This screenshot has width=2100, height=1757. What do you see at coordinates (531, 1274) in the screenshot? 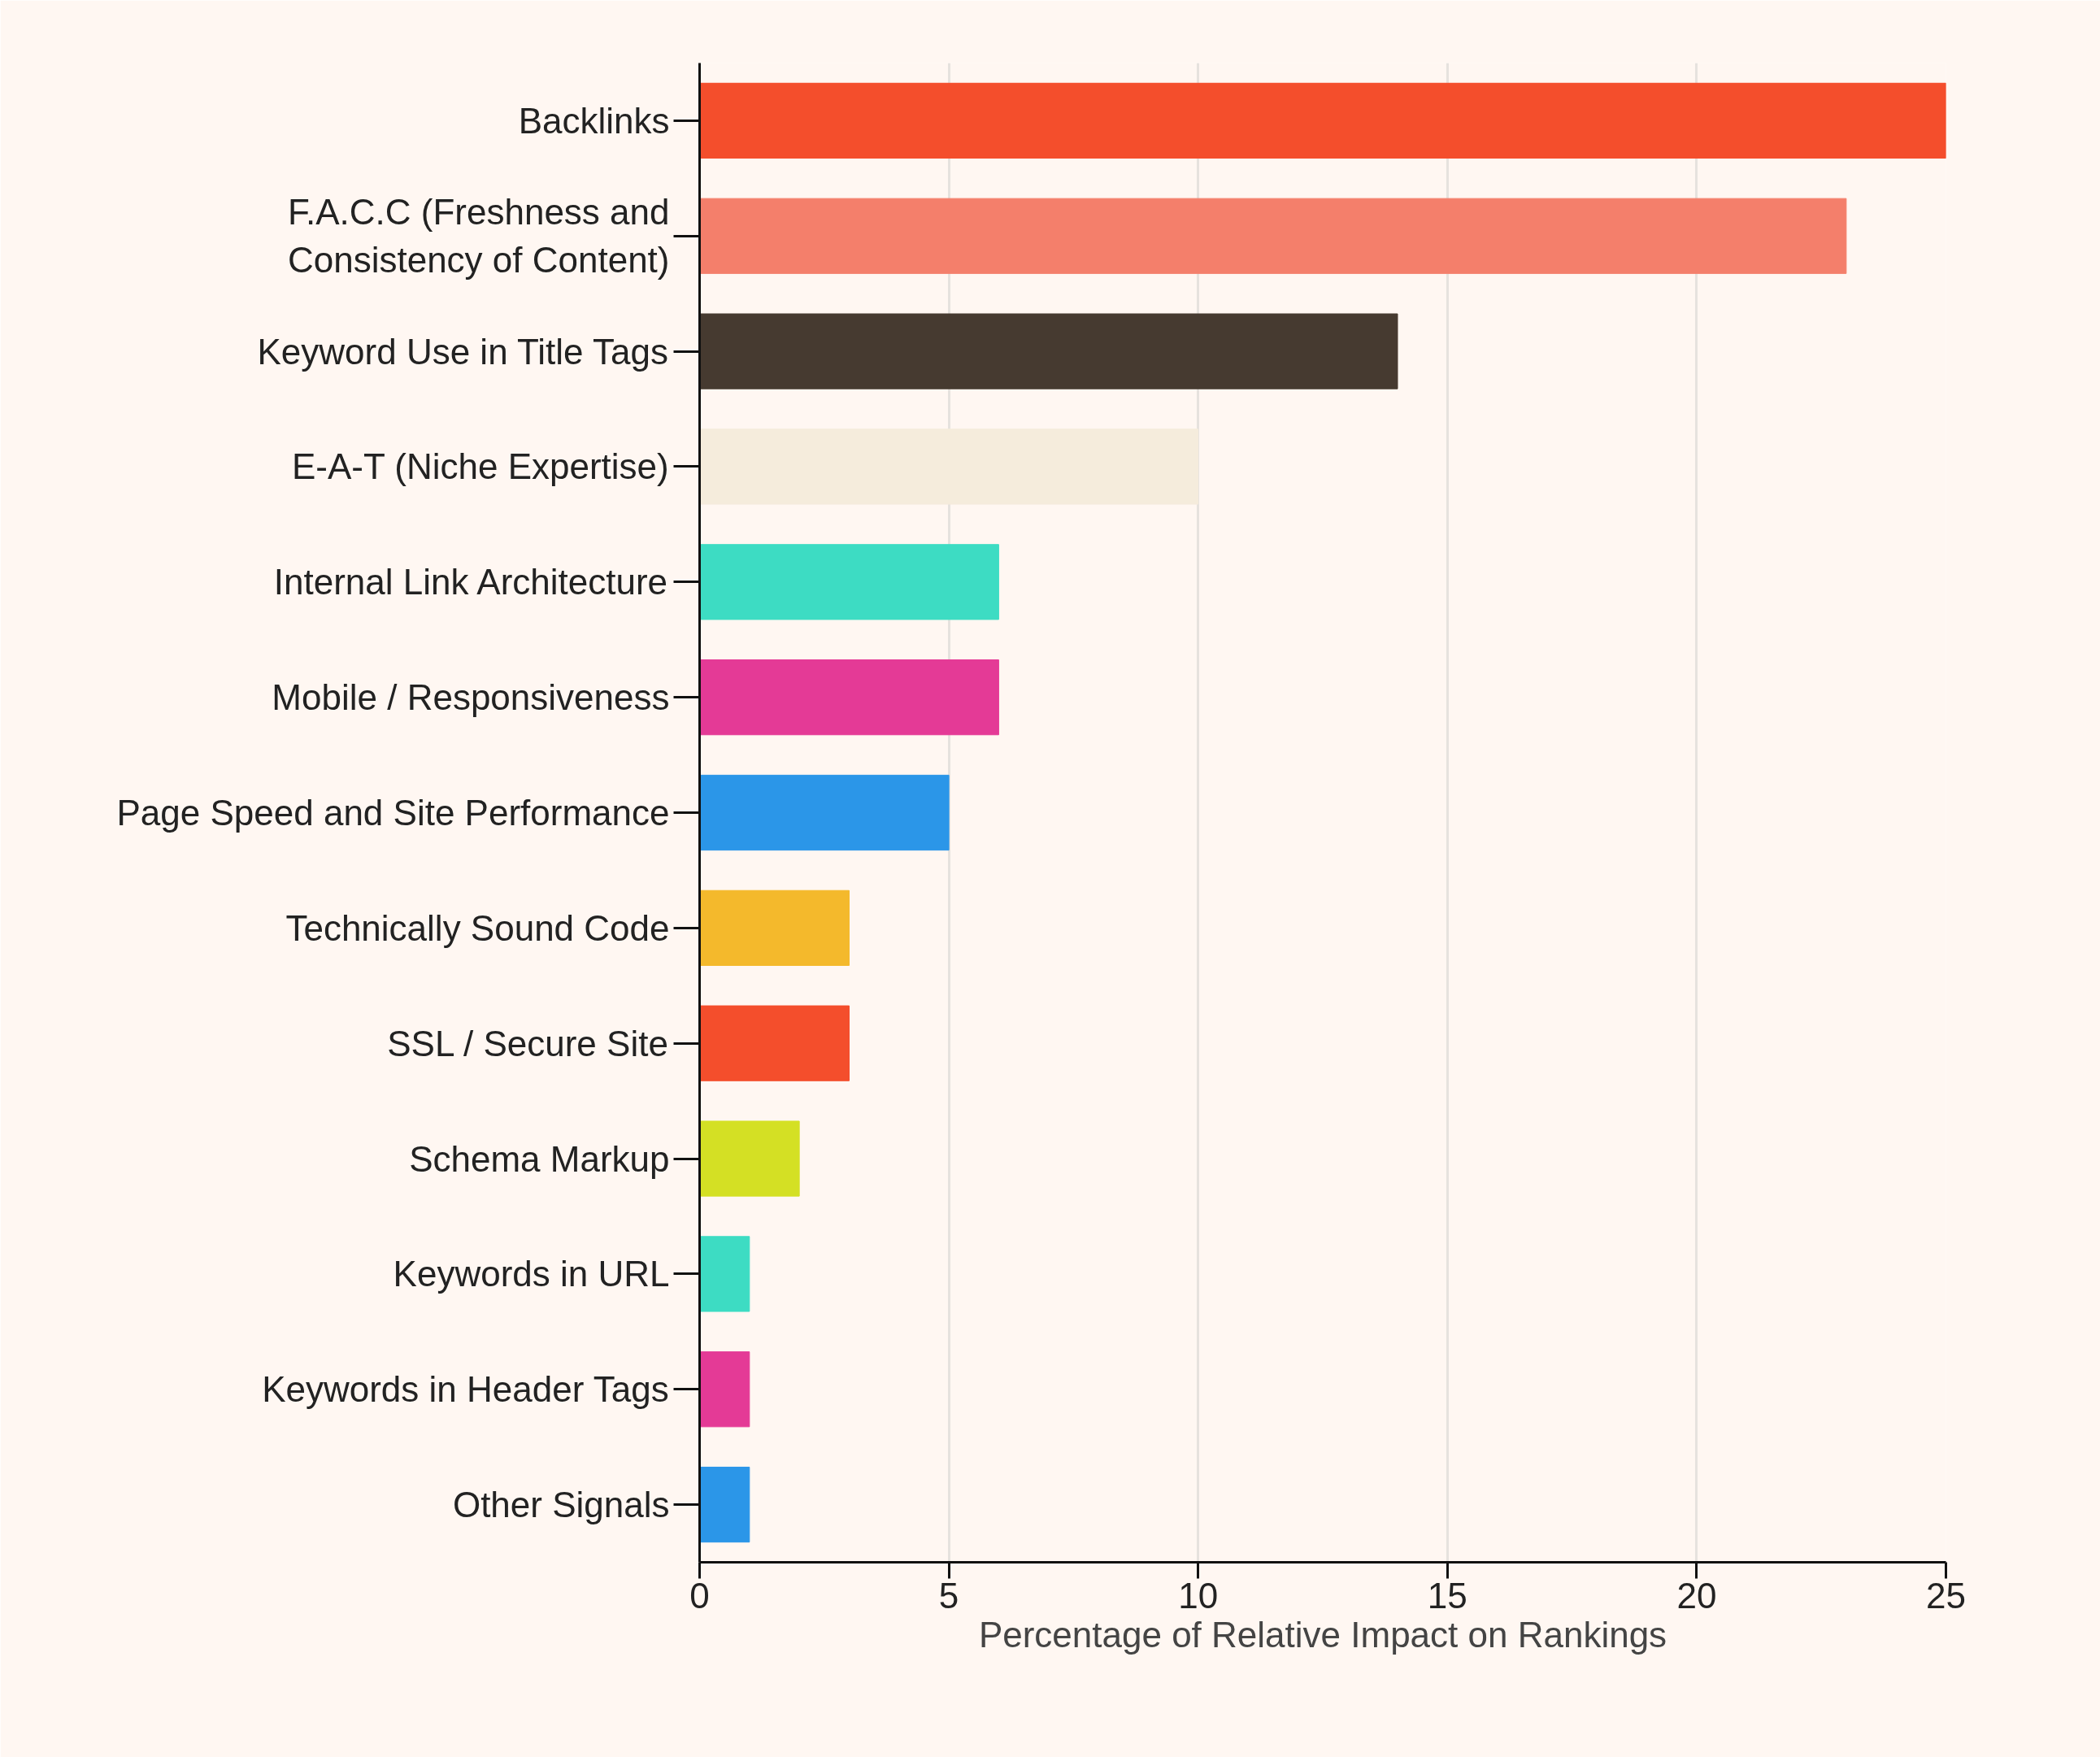
I see `y-tick-label: Keywords in URL` at bounding box center [531, 1274].